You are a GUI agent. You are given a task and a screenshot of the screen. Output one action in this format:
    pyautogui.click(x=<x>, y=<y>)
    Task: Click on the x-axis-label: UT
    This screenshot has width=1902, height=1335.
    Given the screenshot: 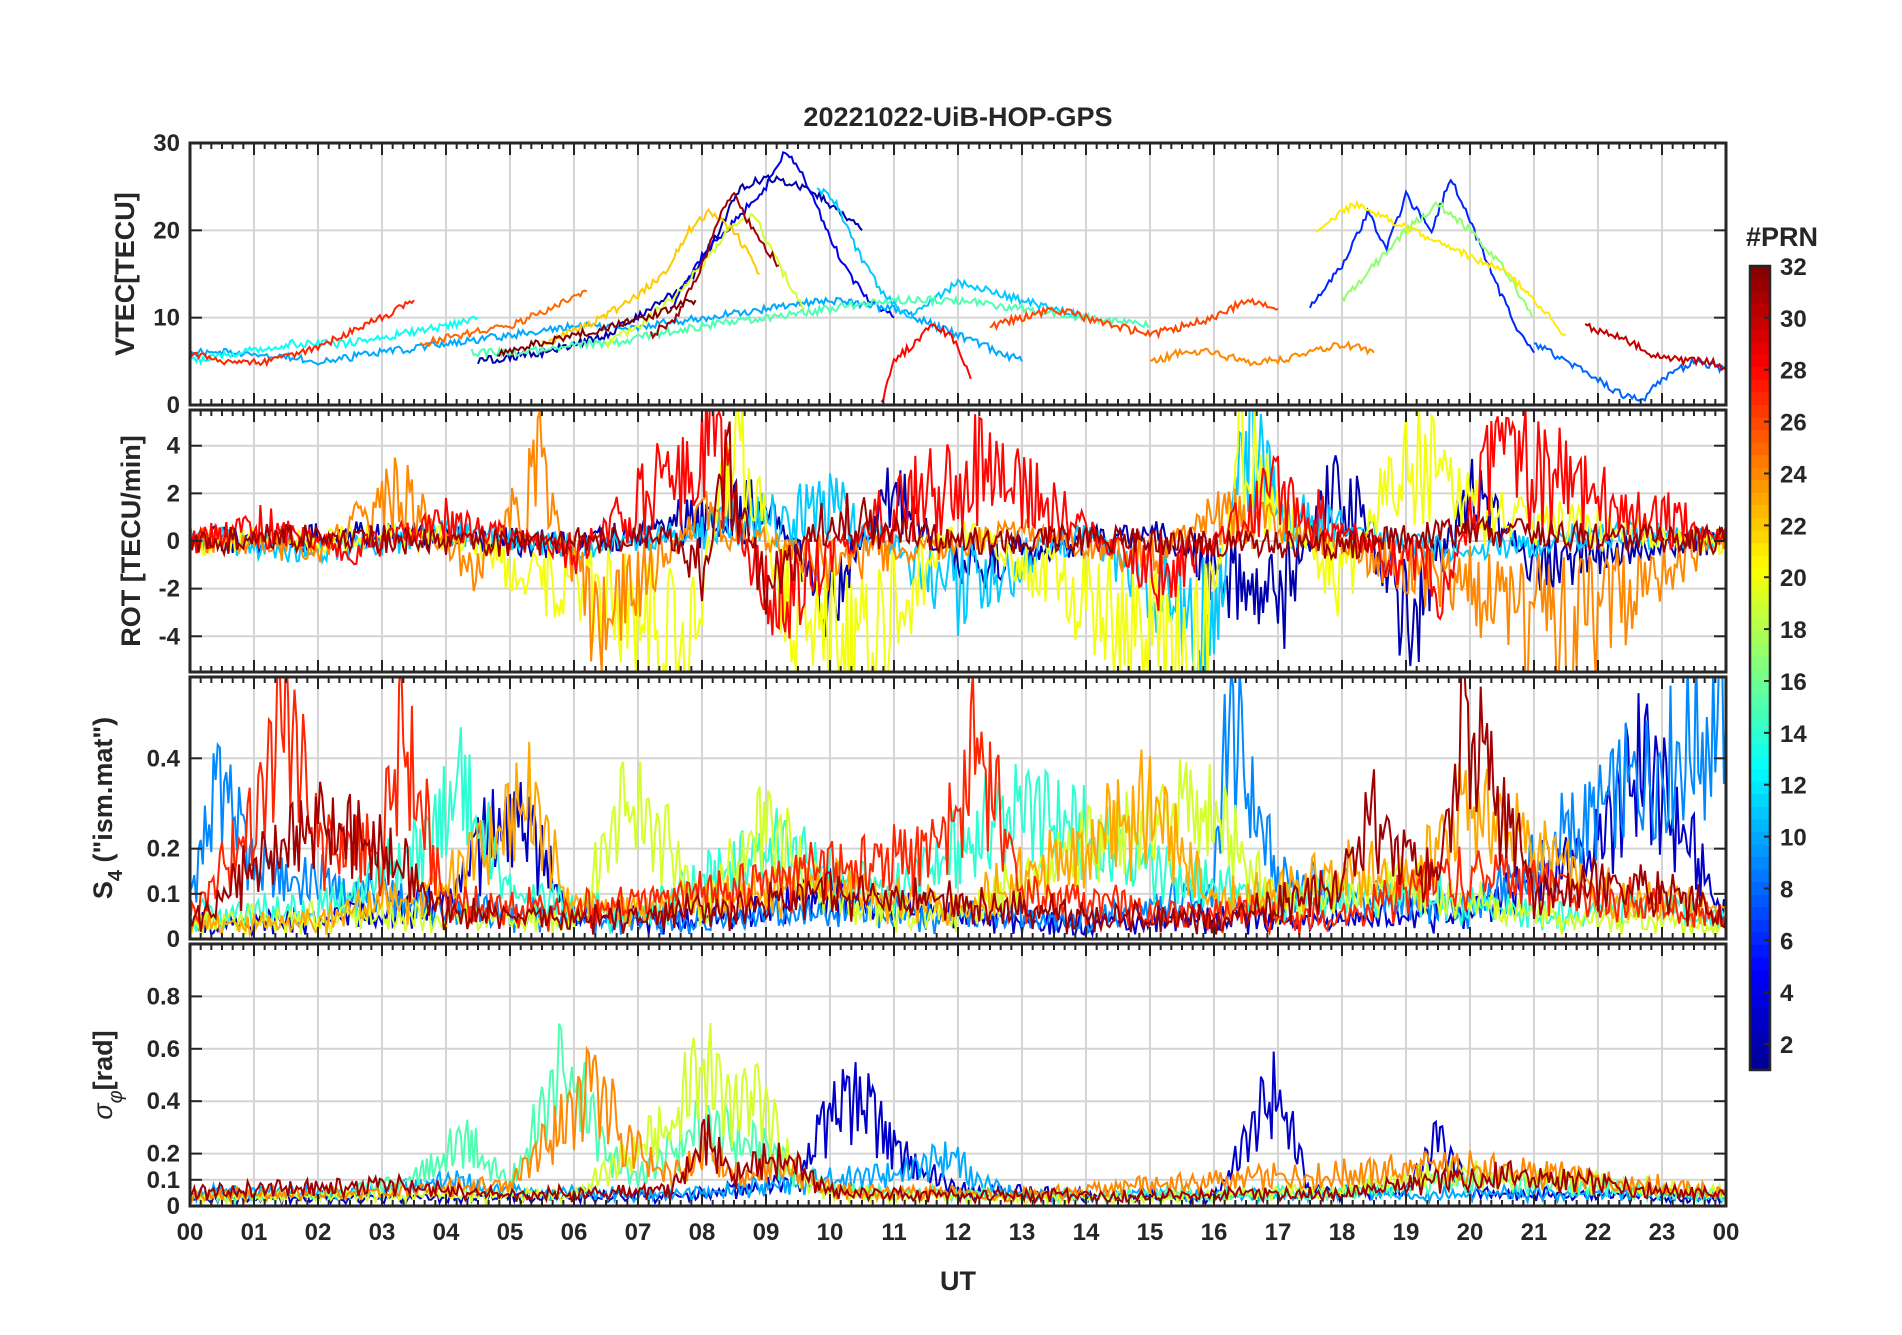 What is the action you would take?
    pyautogui.click(x=958, y=1281)
    